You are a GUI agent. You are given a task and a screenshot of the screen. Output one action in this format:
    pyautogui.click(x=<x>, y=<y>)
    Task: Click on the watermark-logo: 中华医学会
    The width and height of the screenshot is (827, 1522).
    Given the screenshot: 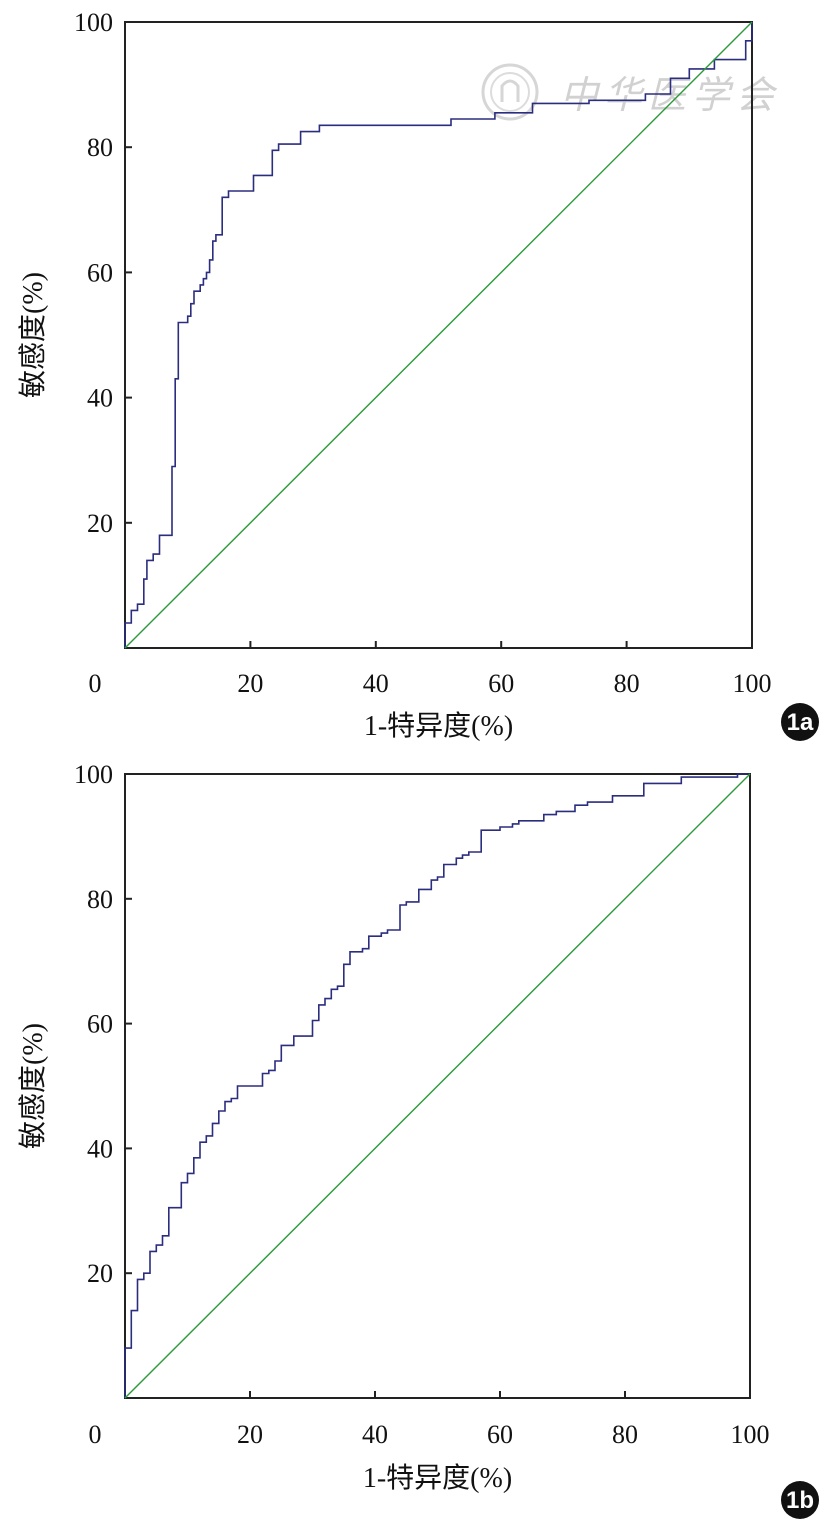 What is the action you would take?
    pyautogui.click(x=630, y=92)
    